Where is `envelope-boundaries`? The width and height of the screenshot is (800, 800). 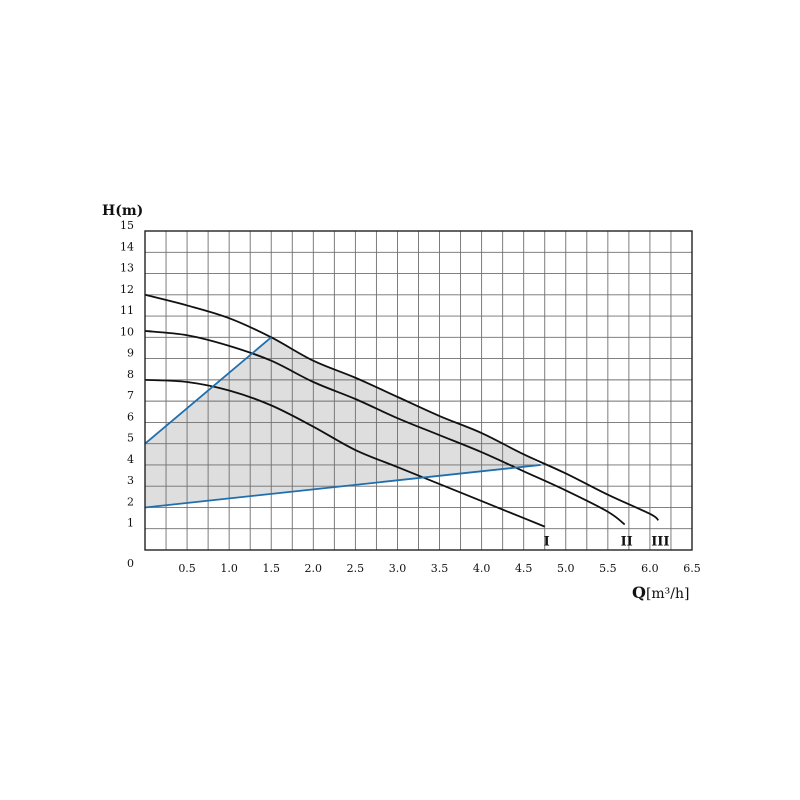
envelope-boundaries is located at coordinates (342, 422).